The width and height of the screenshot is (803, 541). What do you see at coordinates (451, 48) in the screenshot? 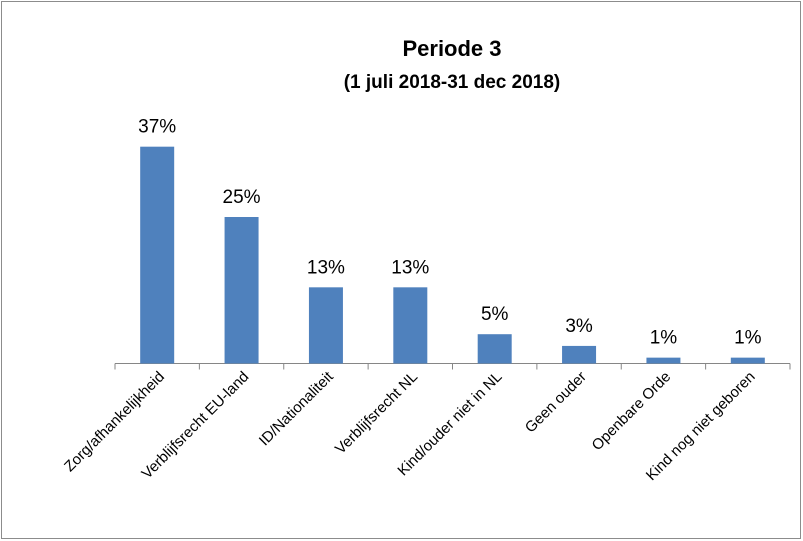
I see `chart-title: Periode 3` at bounding box center [451, 48].